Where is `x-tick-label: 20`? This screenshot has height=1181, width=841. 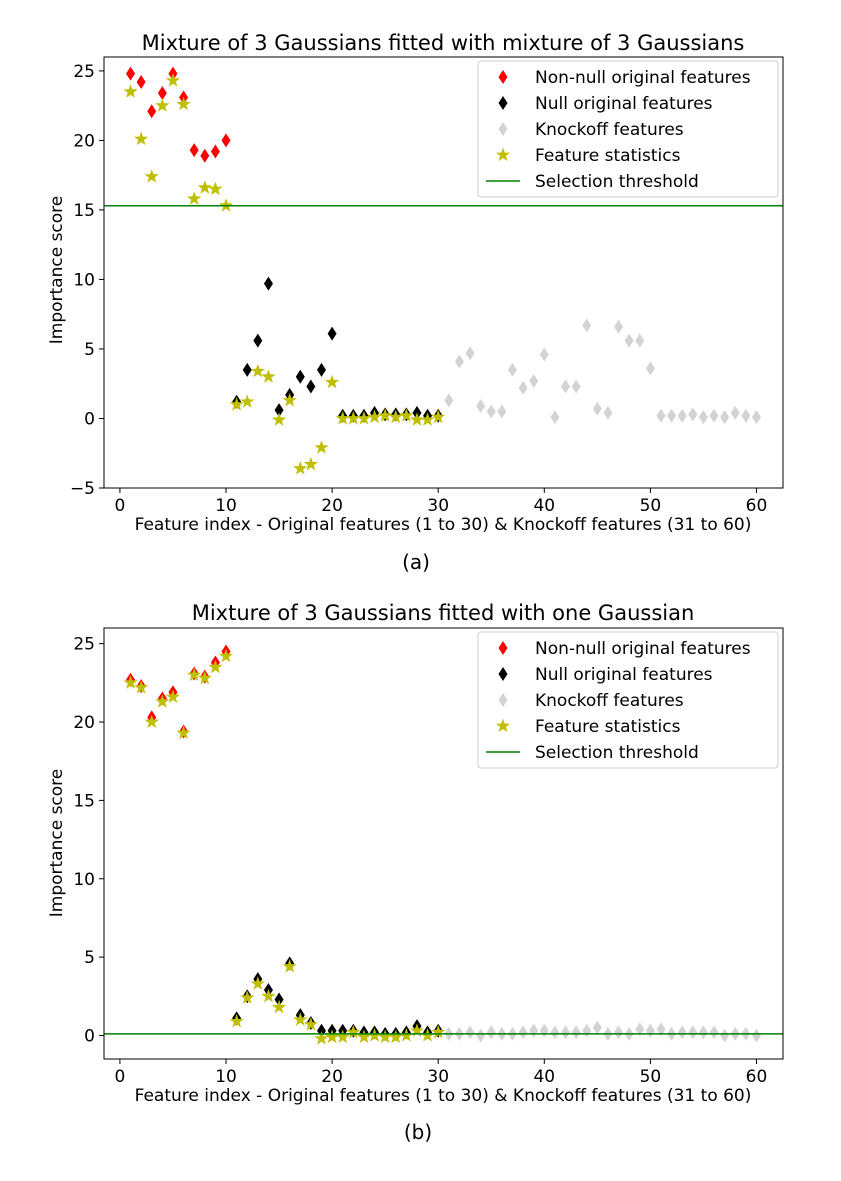
x-tick-label: 20 is located at coordinates (332, 1077).